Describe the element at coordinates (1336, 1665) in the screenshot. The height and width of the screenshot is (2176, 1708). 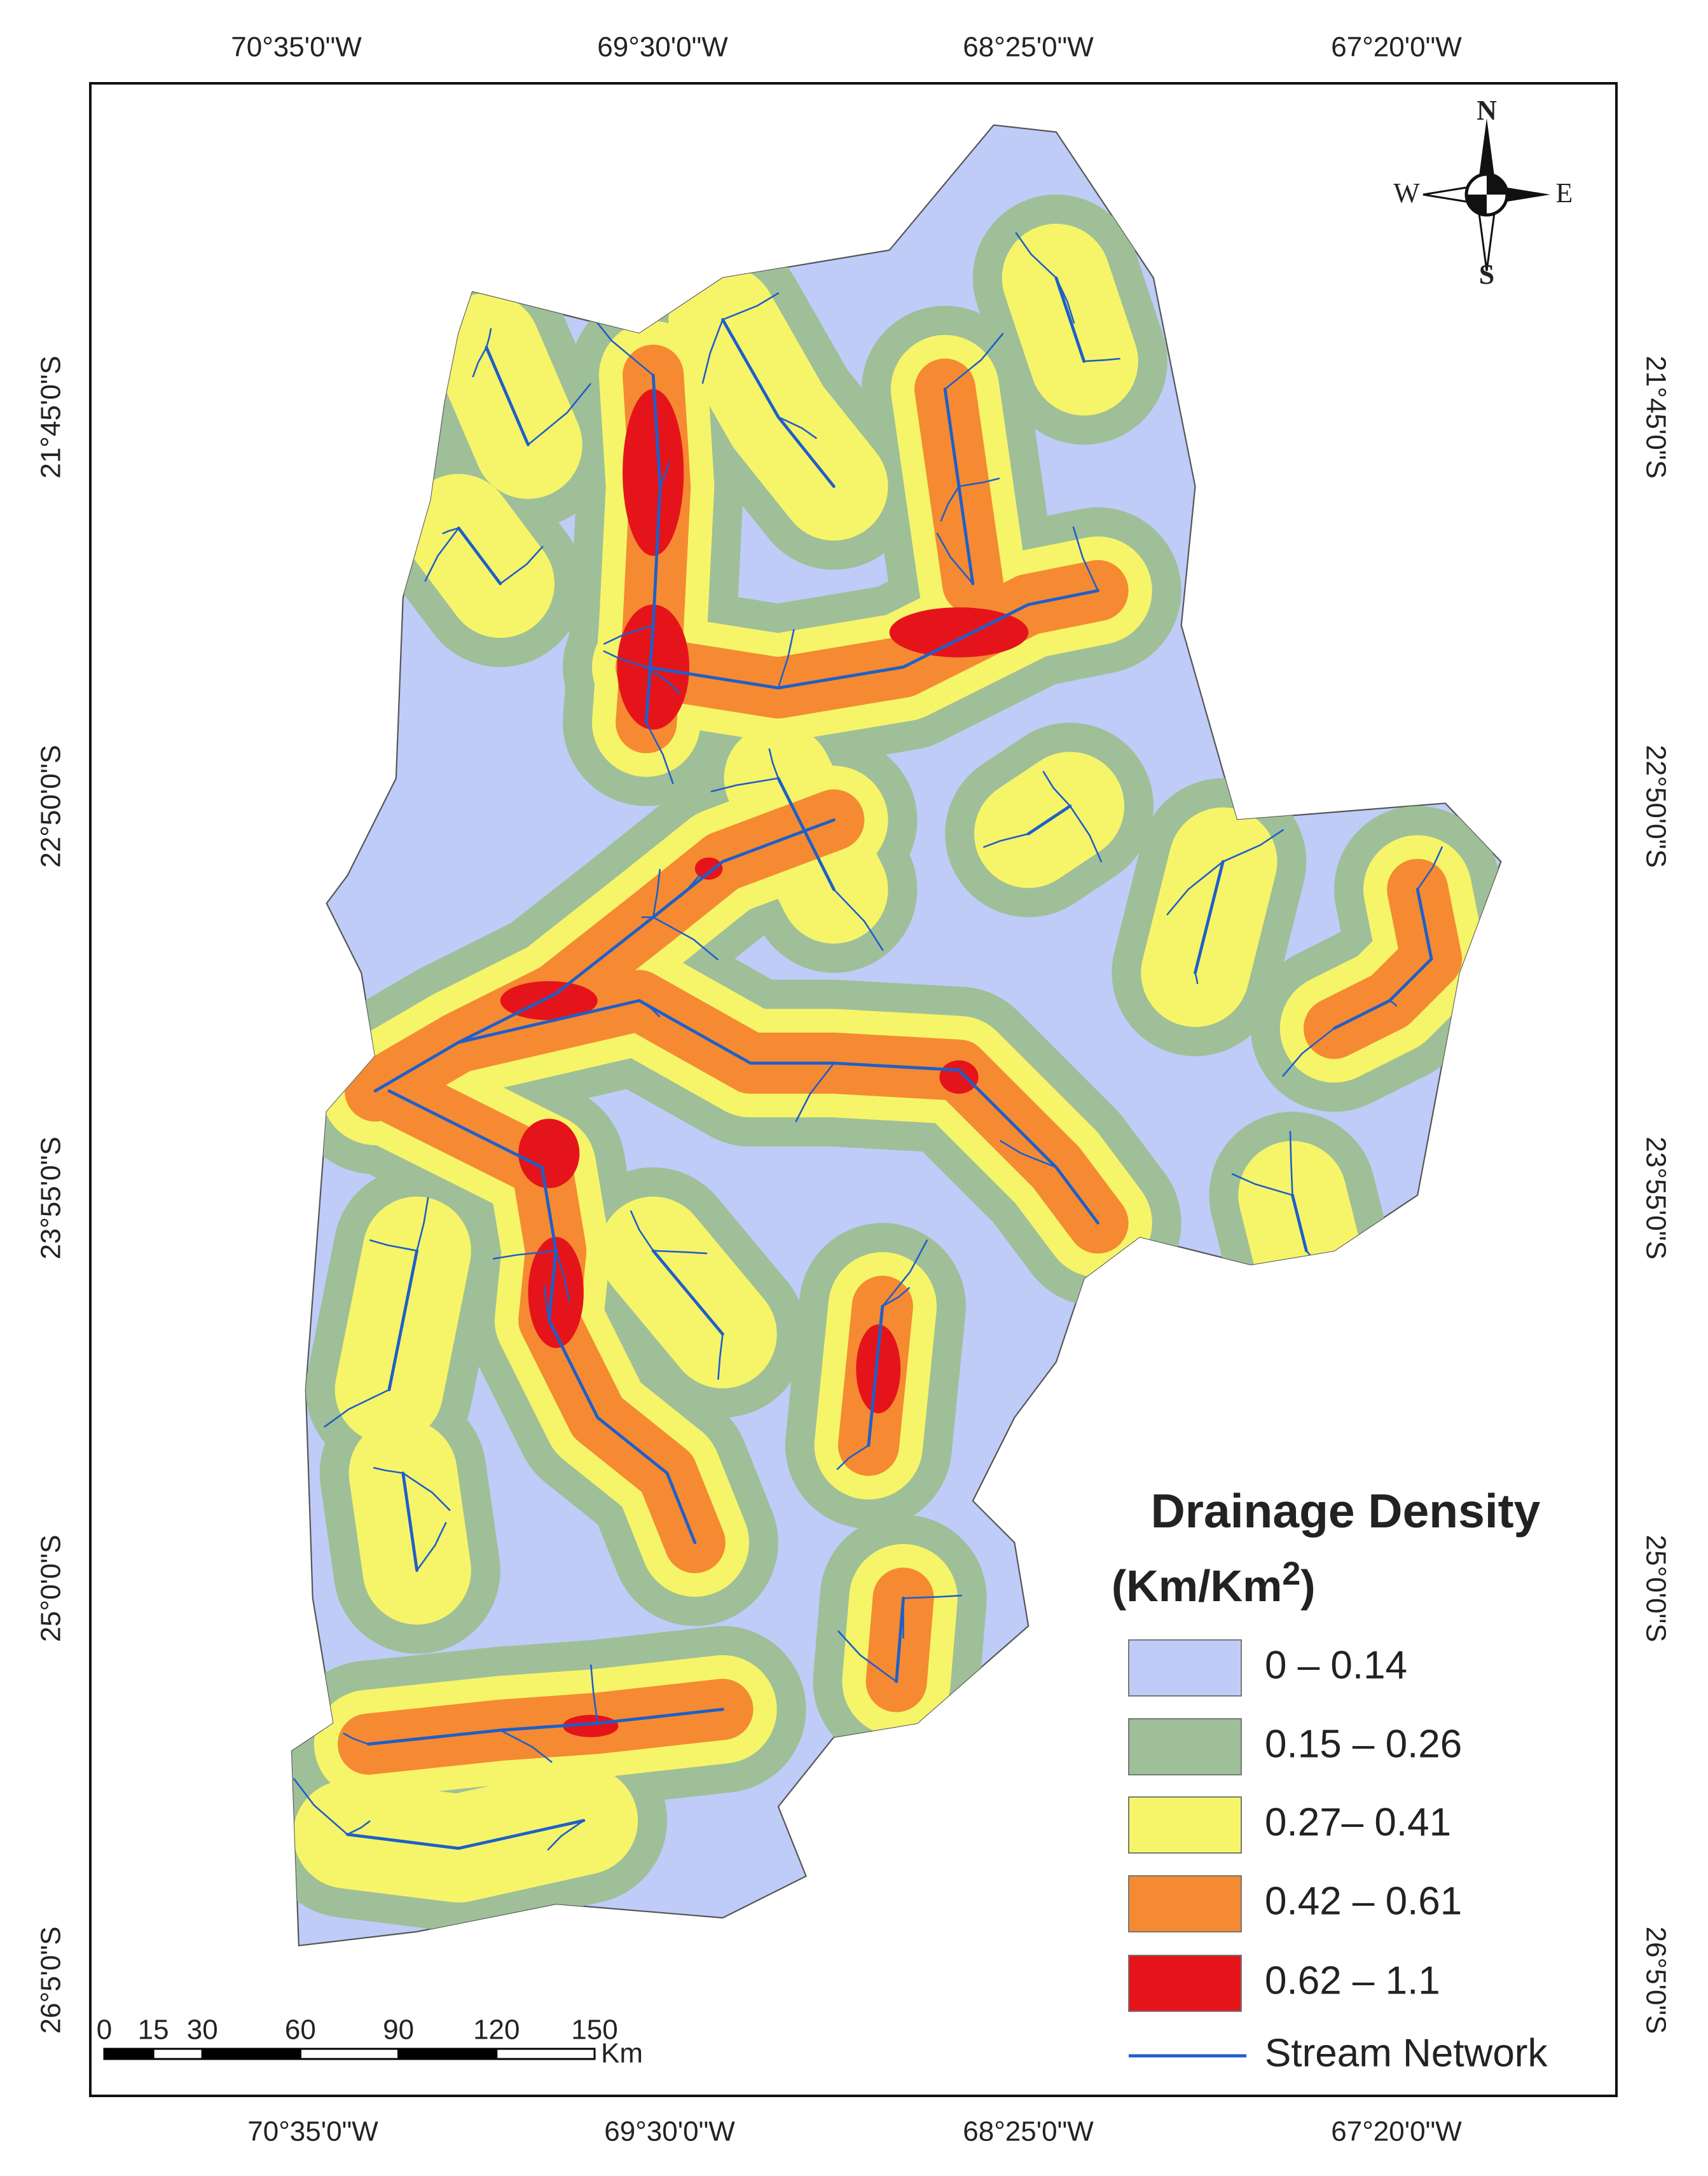
I see `legend-label: 0 – 0.14` at that location.